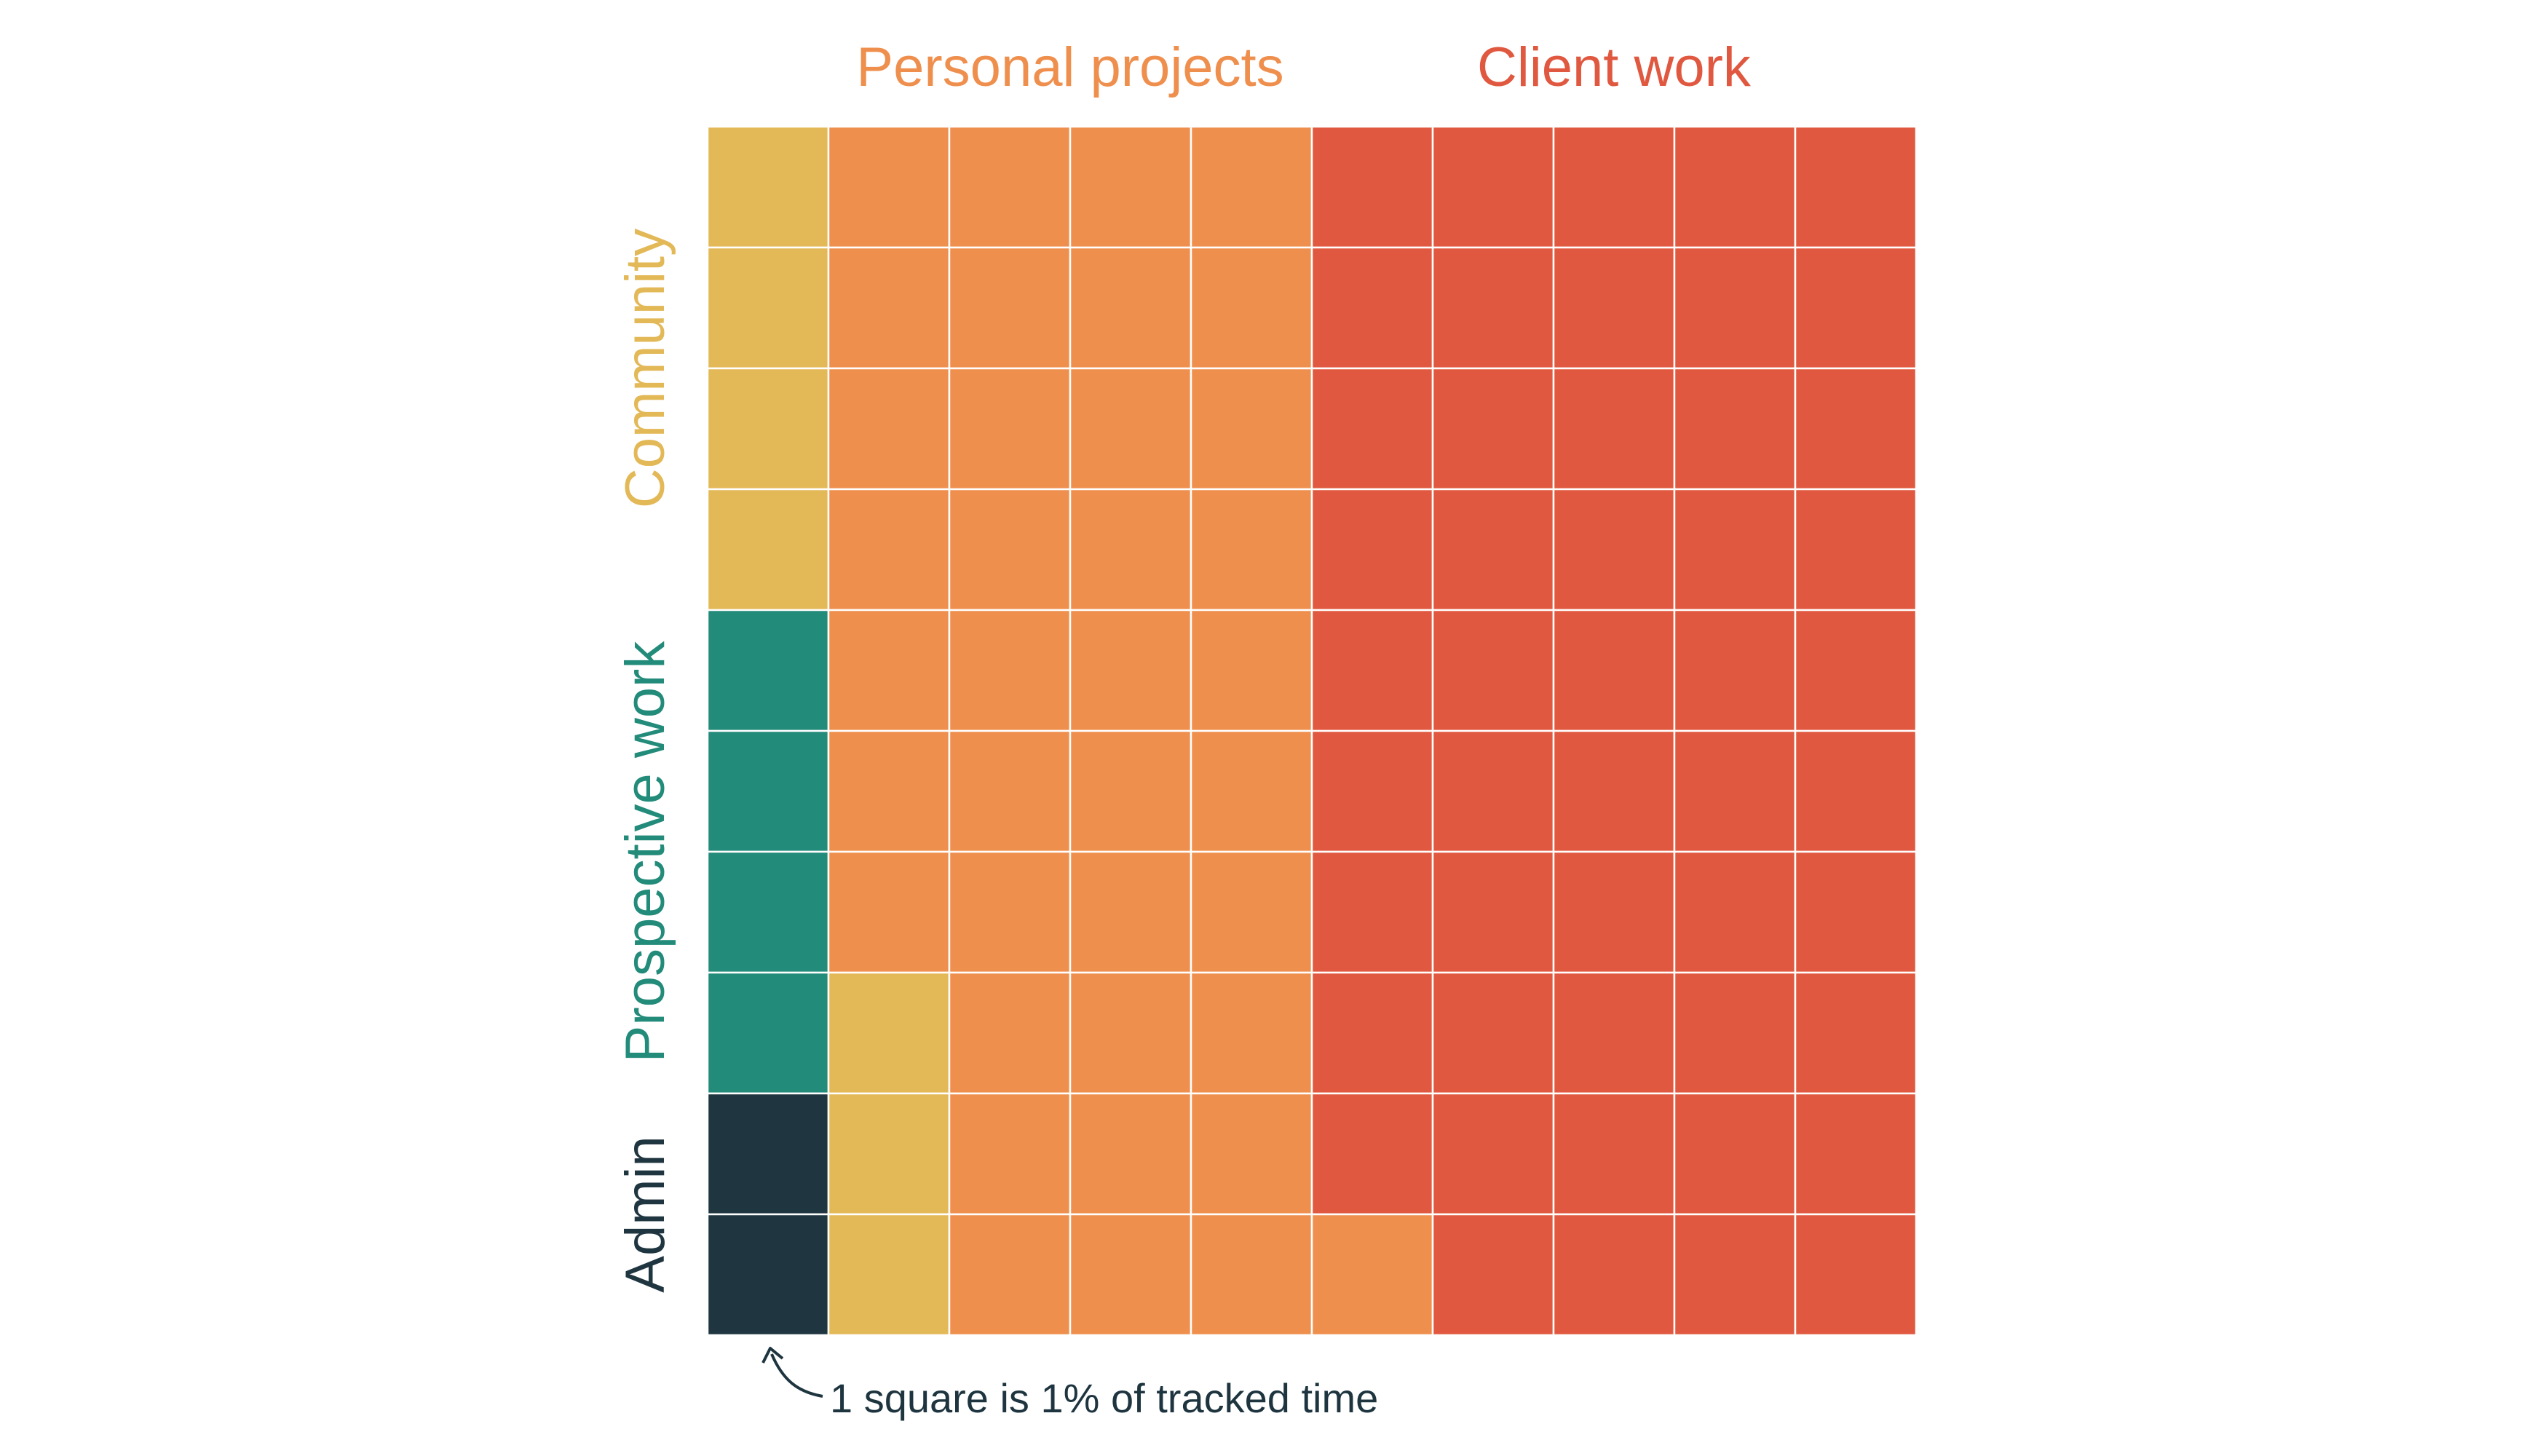 The image size is (2548, 1456). Describe the element at coordinates (1104, 1398) in the screenshot. I see `annotation-text: 1 square is 1% of tracked time` at that location.